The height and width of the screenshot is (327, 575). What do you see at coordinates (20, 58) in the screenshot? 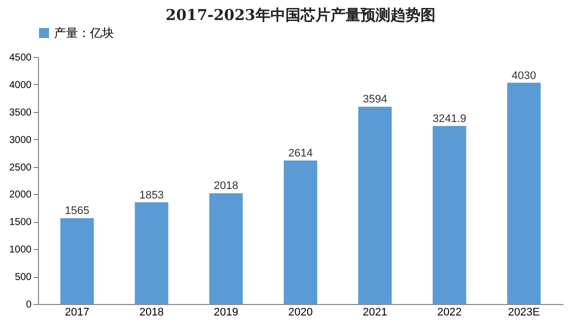
I see `y-tick-label: 4500` at bounding box center [20, 58].